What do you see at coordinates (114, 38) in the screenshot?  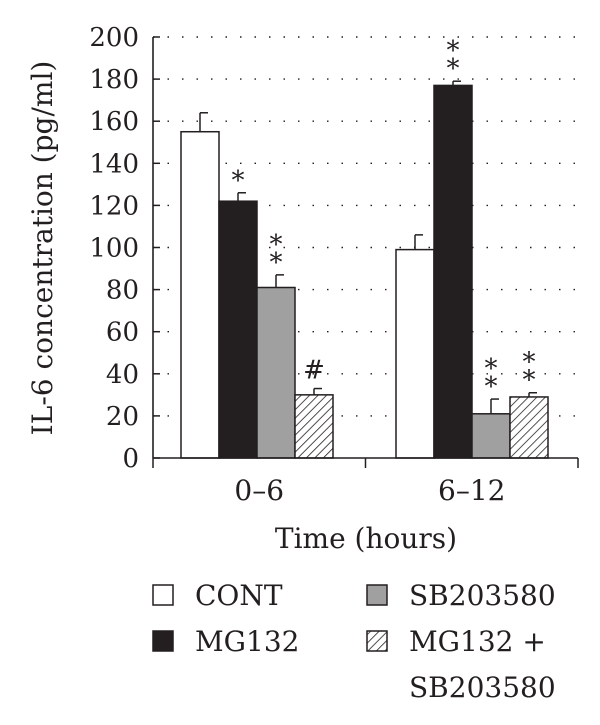 I see `y-tick-label: 200` at bounding box center [114, 38].